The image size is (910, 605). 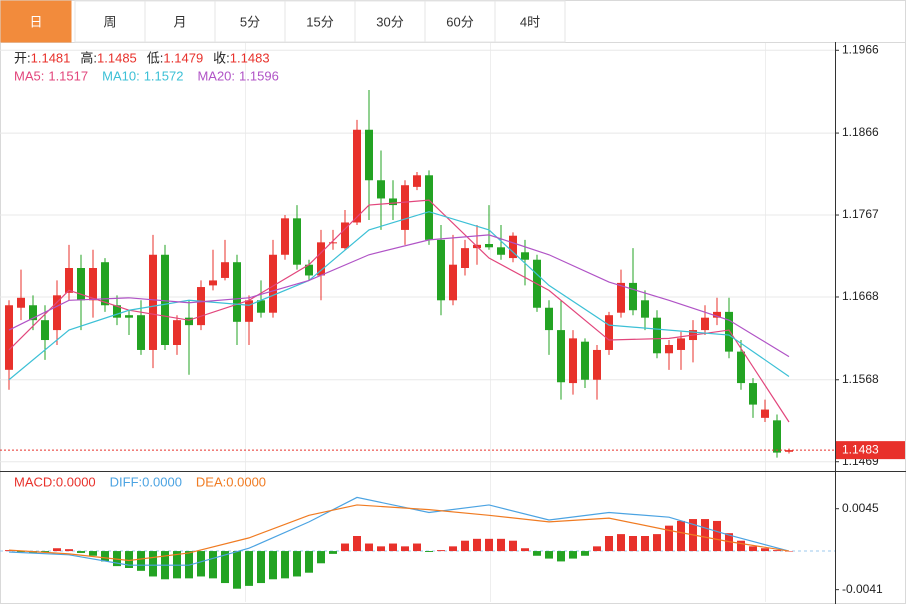 What do you see at coordinates (183, 57) in the screenshot?
I see `legend-text: 1.1479` at bounding box center [183, 57].